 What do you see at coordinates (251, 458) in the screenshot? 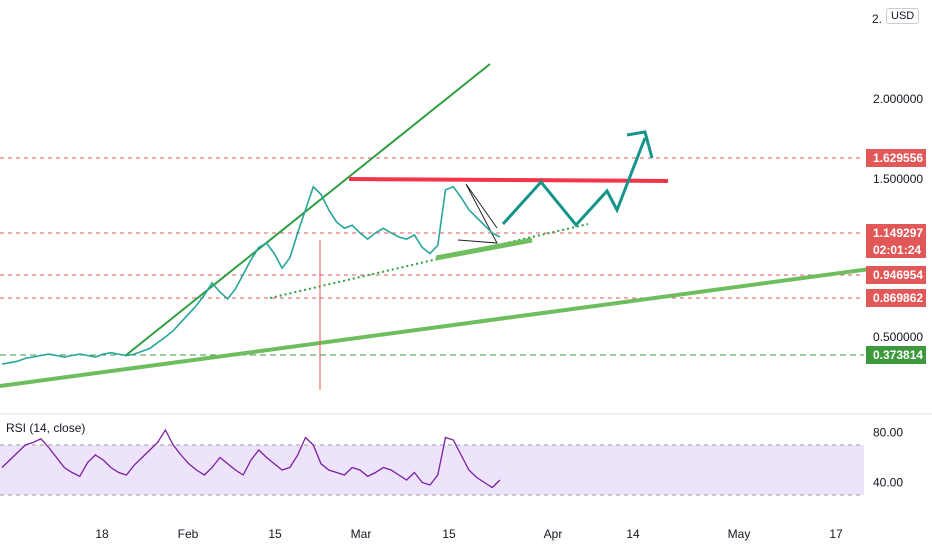
I see `rsi-line` at bounding box center [251, 458].